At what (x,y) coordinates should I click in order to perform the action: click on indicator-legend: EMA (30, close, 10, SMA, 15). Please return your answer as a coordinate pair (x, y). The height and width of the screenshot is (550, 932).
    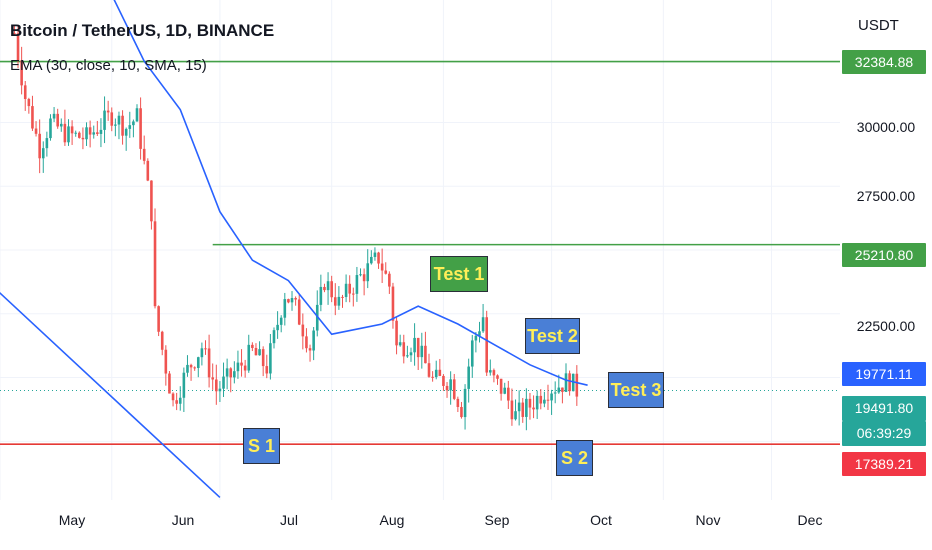
    Looking at the image, I should click on (108, 65).